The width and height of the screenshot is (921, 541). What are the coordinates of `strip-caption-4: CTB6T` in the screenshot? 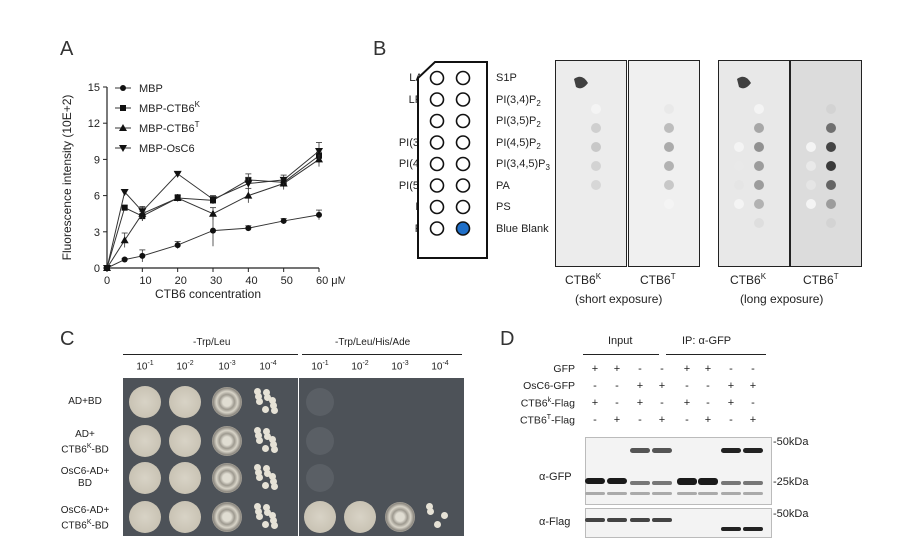 It's located at (821, 279).